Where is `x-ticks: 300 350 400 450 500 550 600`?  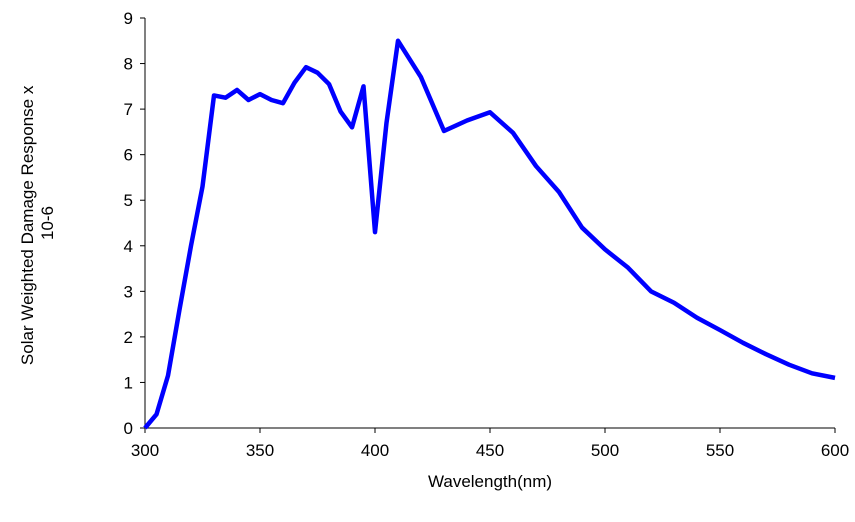
x-ticks: 300 350 400 450 500 550 600 is located at coordinates (490, 444).